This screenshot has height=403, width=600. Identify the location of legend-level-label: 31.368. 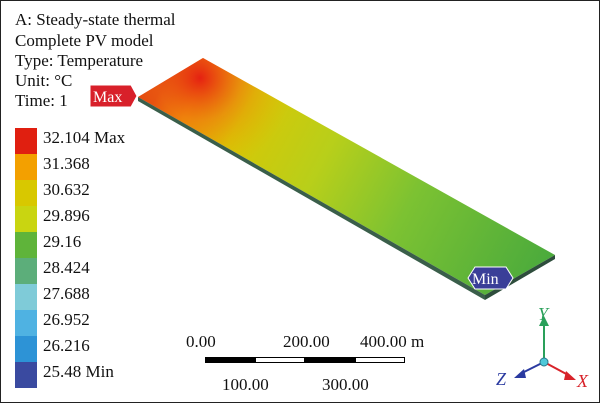
(66, 163).